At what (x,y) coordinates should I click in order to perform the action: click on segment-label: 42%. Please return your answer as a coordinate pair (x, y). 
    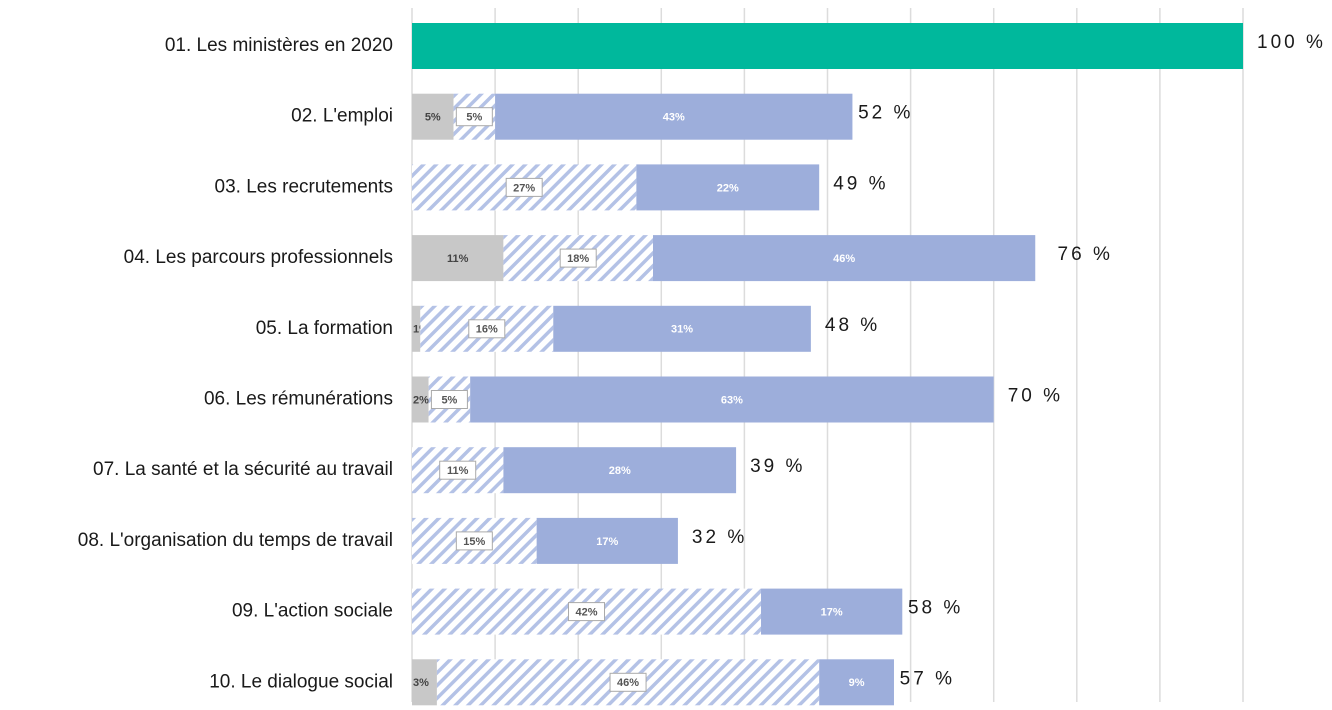
    Looking at the image, I should click on (586, 613).